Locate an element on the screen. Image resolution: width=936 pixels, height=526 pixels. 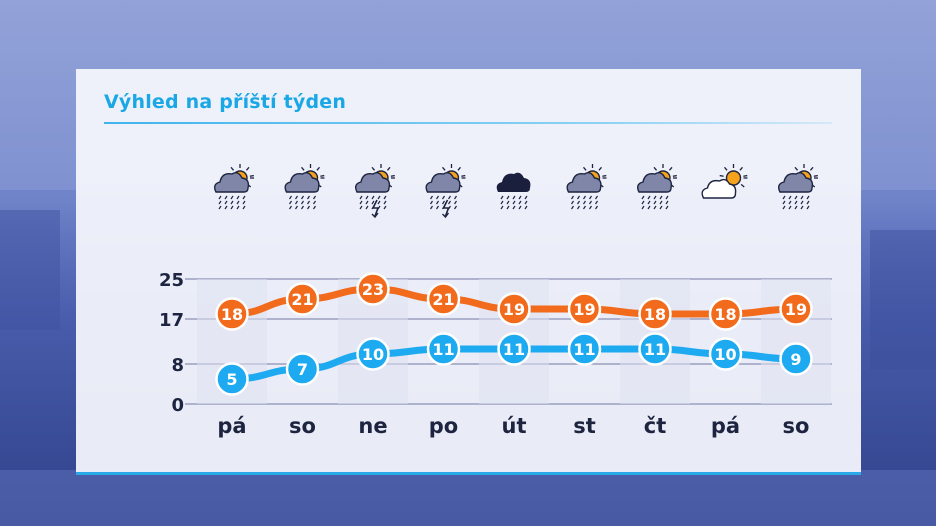
y-tick-label: 17 is located at coordinates (171, 320).